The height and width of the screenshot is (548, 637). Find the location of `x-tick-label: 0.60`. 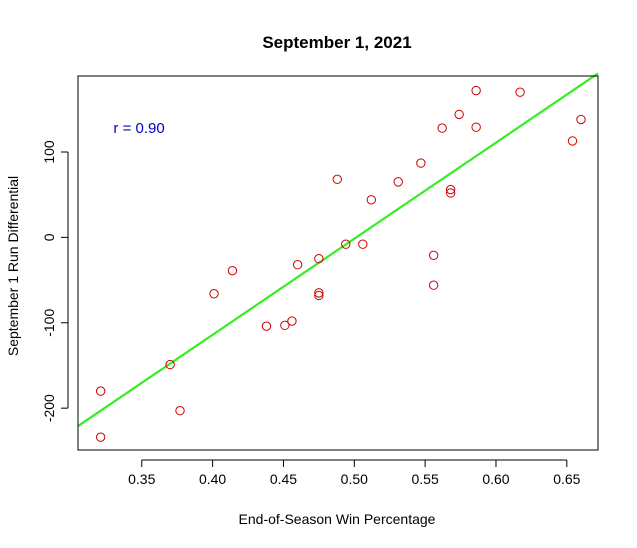

x-tick-label: 0.60 is located at coordinates (495, 479).